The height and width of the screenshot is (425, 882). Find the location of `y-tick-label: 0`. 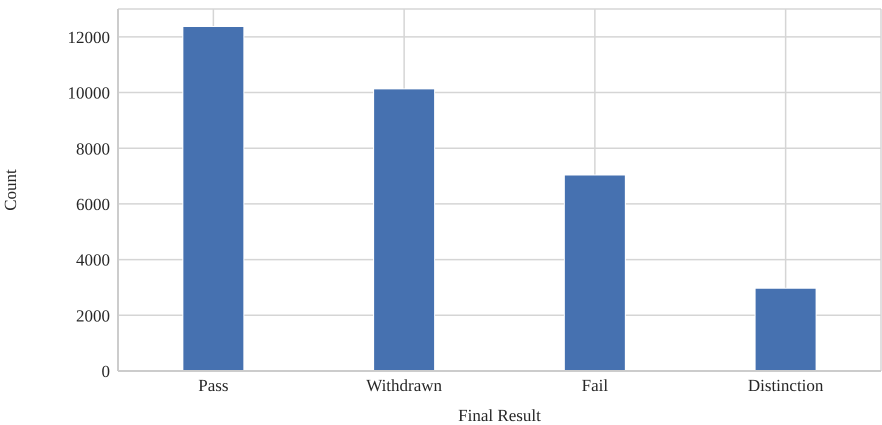

y-tick-label: 0 is located at coordinates (106, 372).